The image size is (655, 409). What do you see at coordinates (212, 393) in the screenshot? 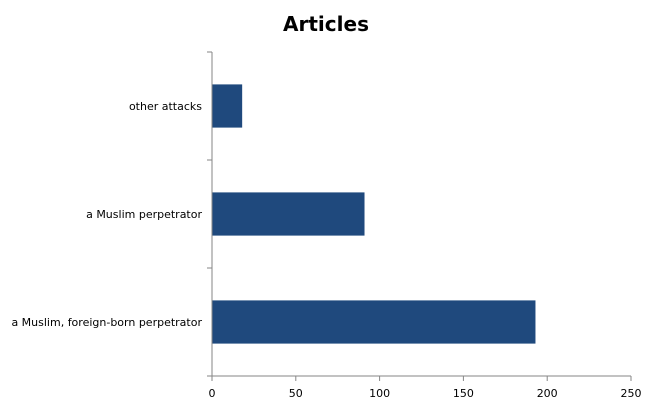
I see `x-tick-label-0: 0` at bounding box center [212, 393].